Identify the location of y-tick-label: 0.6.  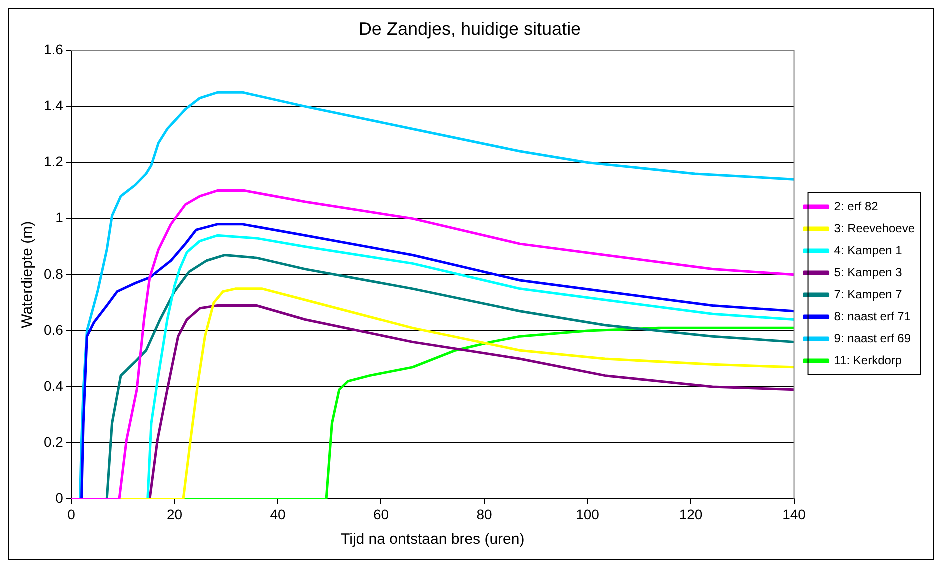
(54, 330).